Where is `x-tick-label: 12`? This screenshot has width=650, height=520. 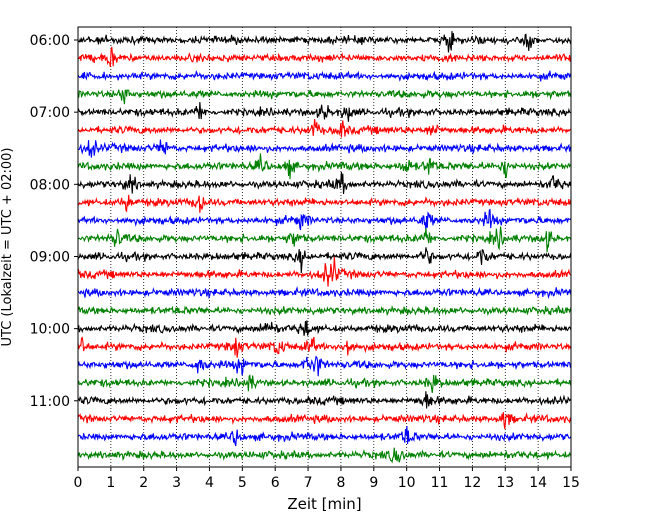 x-tick-label: 12 is located at coordinates (472, 483).